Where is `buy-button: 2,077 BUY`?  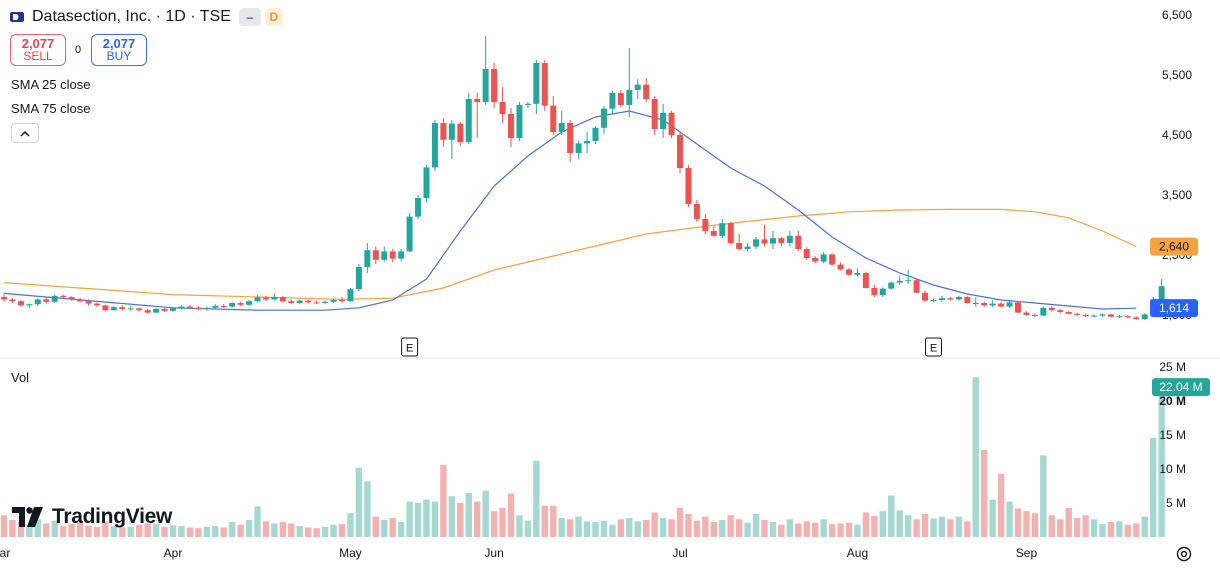 buy-button: 2,077 BUY is located at coordinates (119, 50).